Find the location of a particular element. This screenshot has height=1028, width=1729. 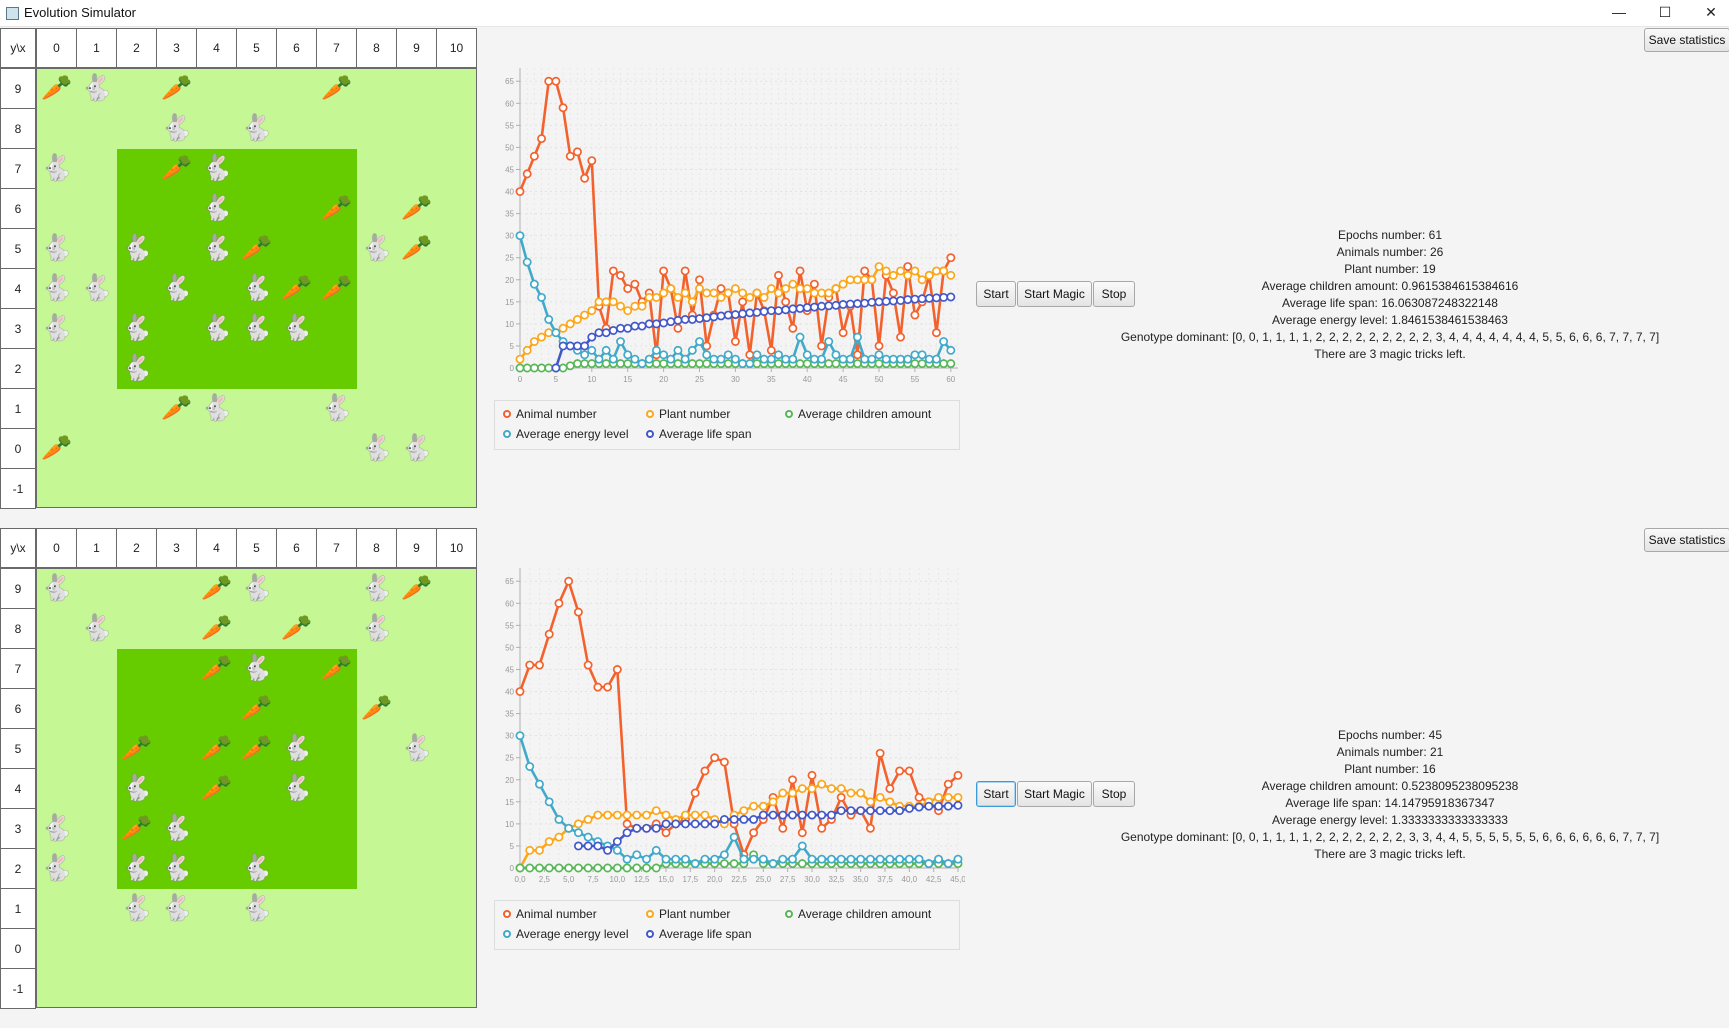

grid-corner-label: y\x is located at coordinates (18, 548).